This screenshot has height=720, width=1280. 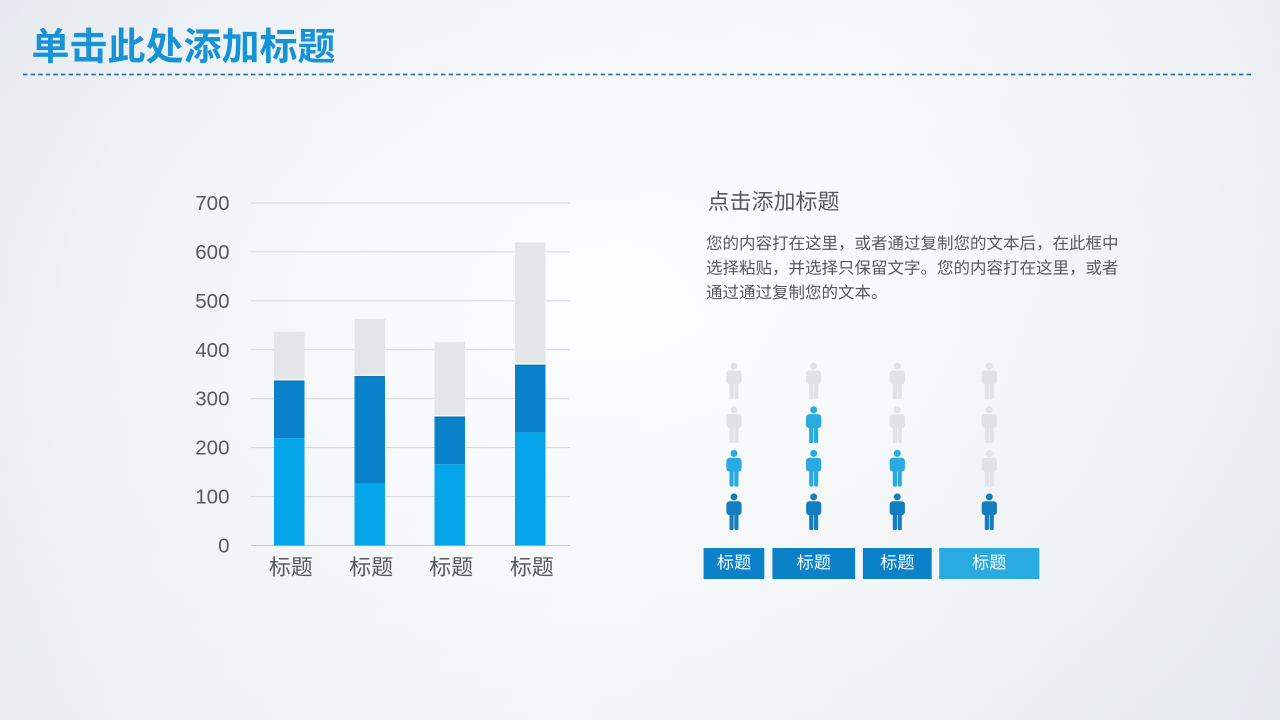 What do you see at coordinates (212, 203) in the screenshot?
I see `svg-text: 700` at bounding box center [212, 203].